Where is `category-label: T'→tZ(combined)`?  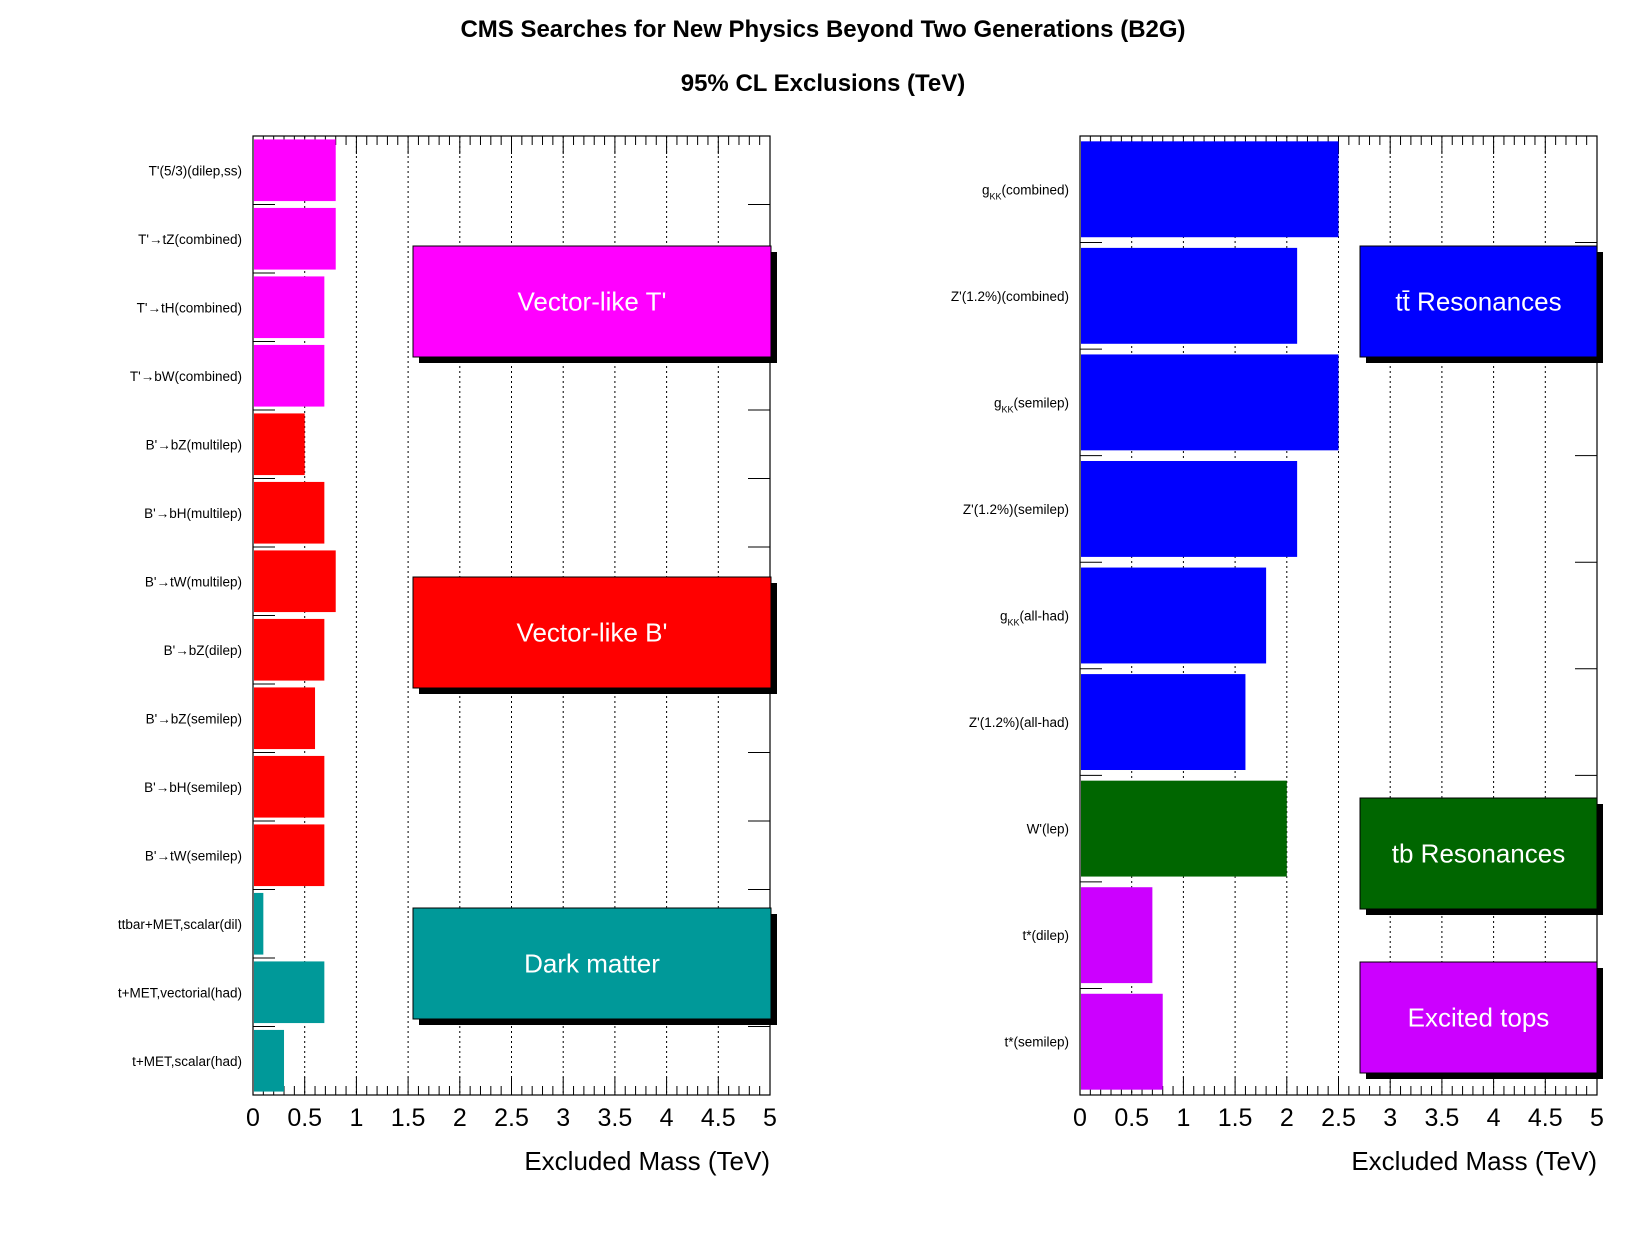
category-label: T'→tZ(combined) is located at coordinates (190, 239).